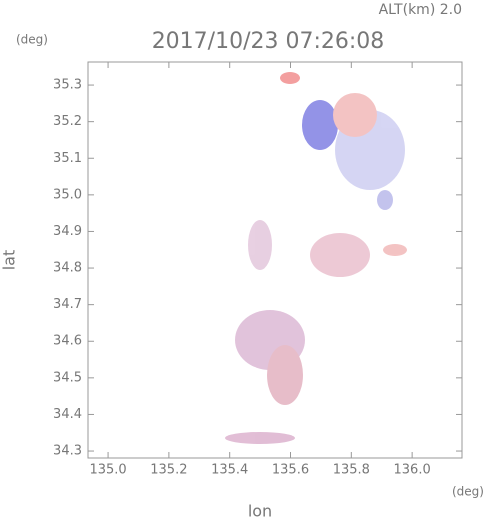 This screenshot has width=491, height=521. I want to click on x-tick-label: 135.2, so click(168, 470).